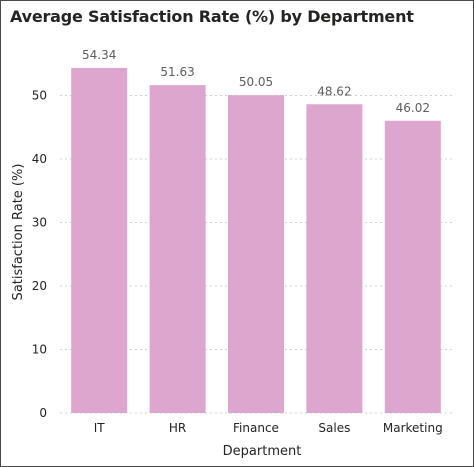 The height and width of the screenshot is (467, 474). I want to click on data-labels: 54.34 51.63 50.05 48.62 46.02, so click(256, 81).